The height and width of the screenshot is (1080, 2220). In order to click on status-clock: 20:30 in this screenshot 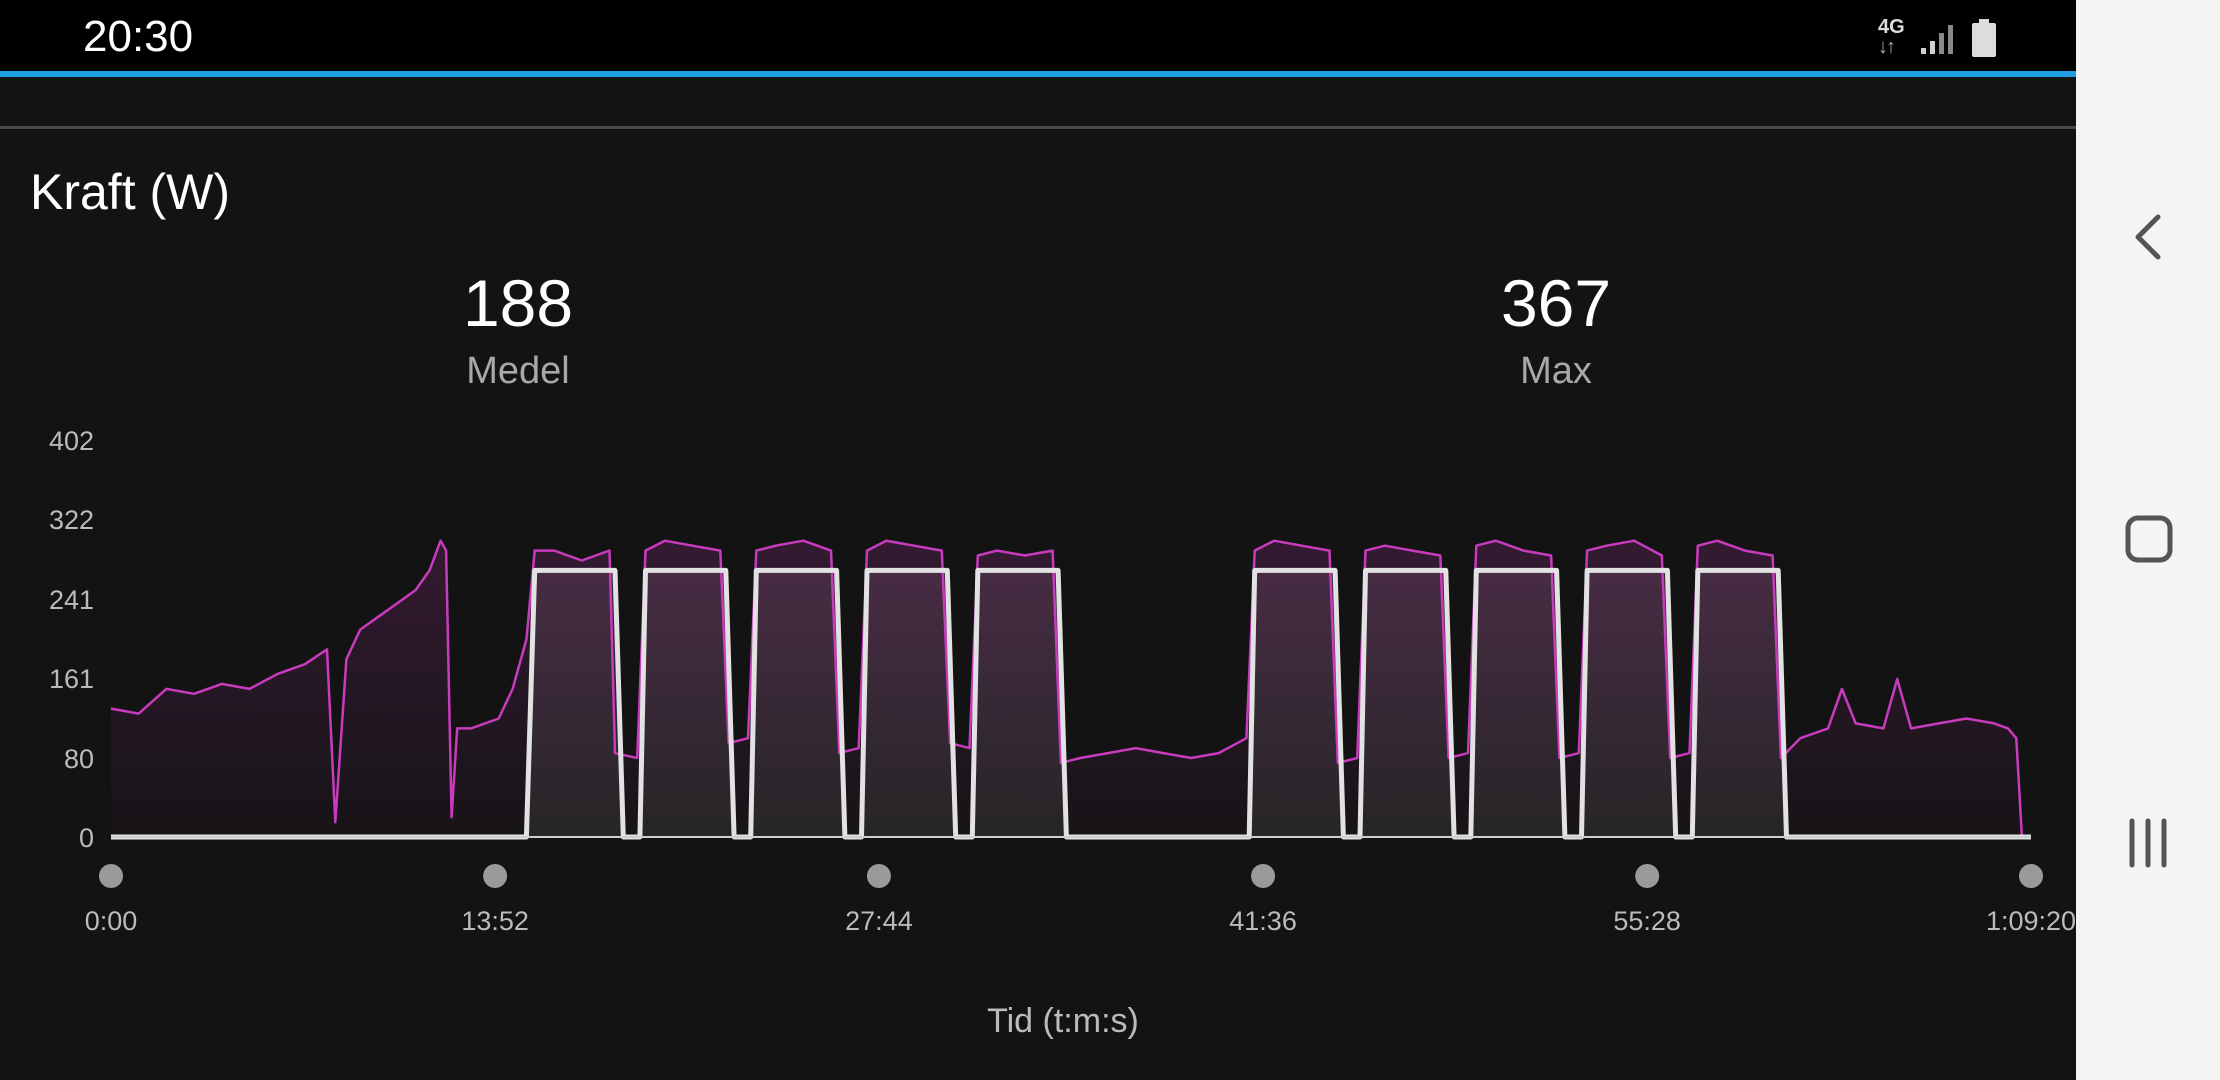, I will do `click(138, 36)`.